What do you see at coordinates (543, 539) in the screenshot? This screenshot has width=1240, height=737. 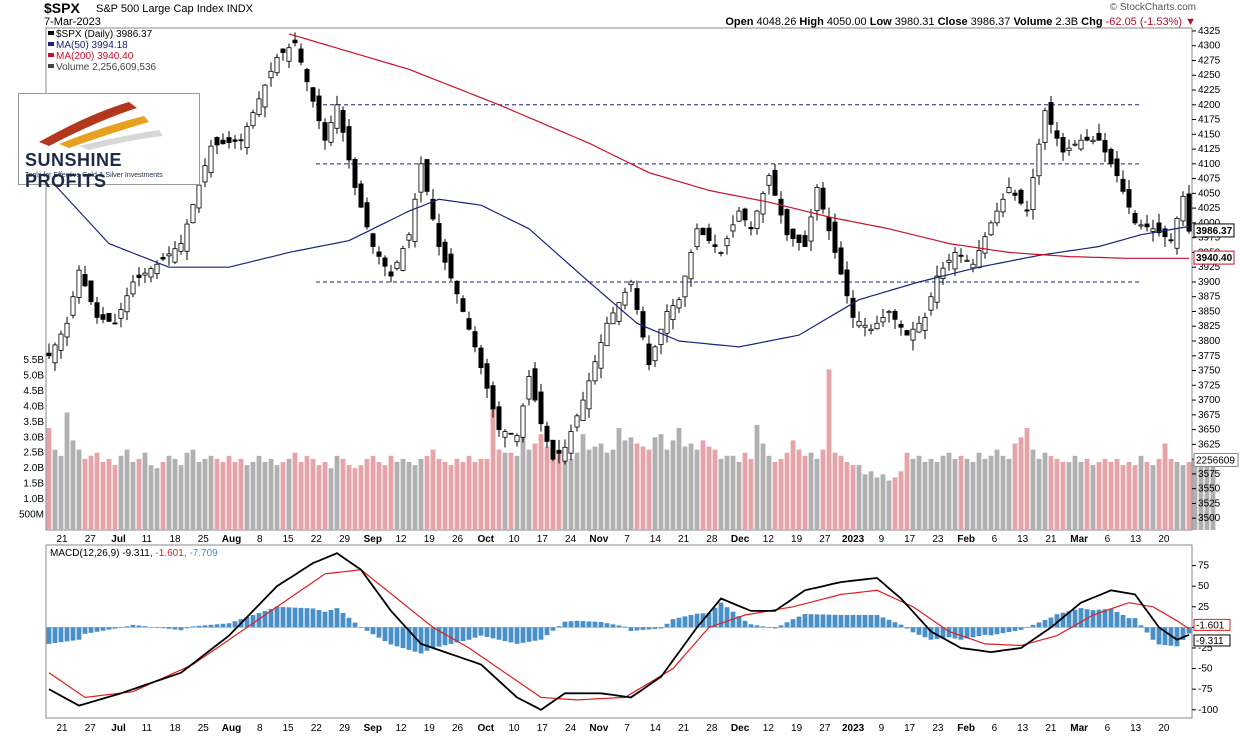 I see `x-tick-label: 17` at bounding box center [543, 539].